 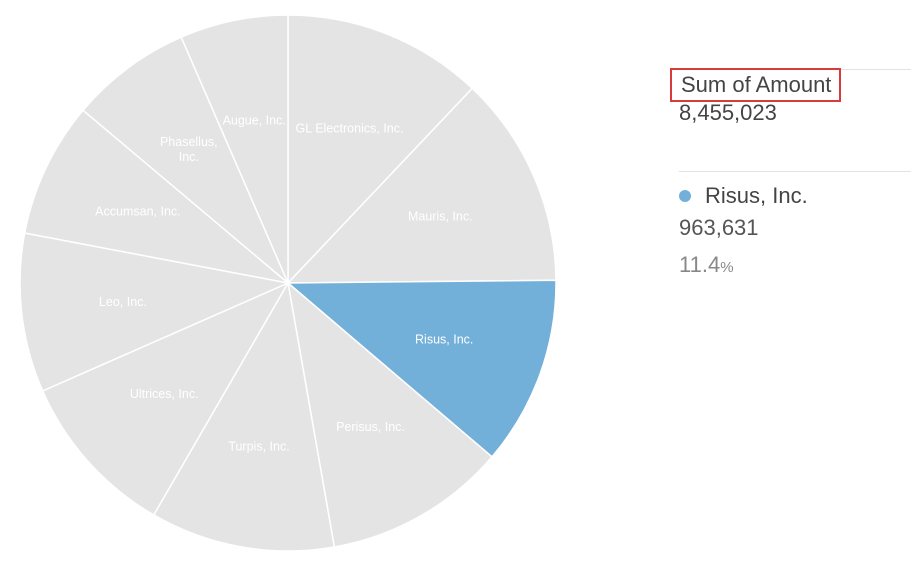 I want to click on slice-label-9: Augue, Inc., so click(x=254, y=120).